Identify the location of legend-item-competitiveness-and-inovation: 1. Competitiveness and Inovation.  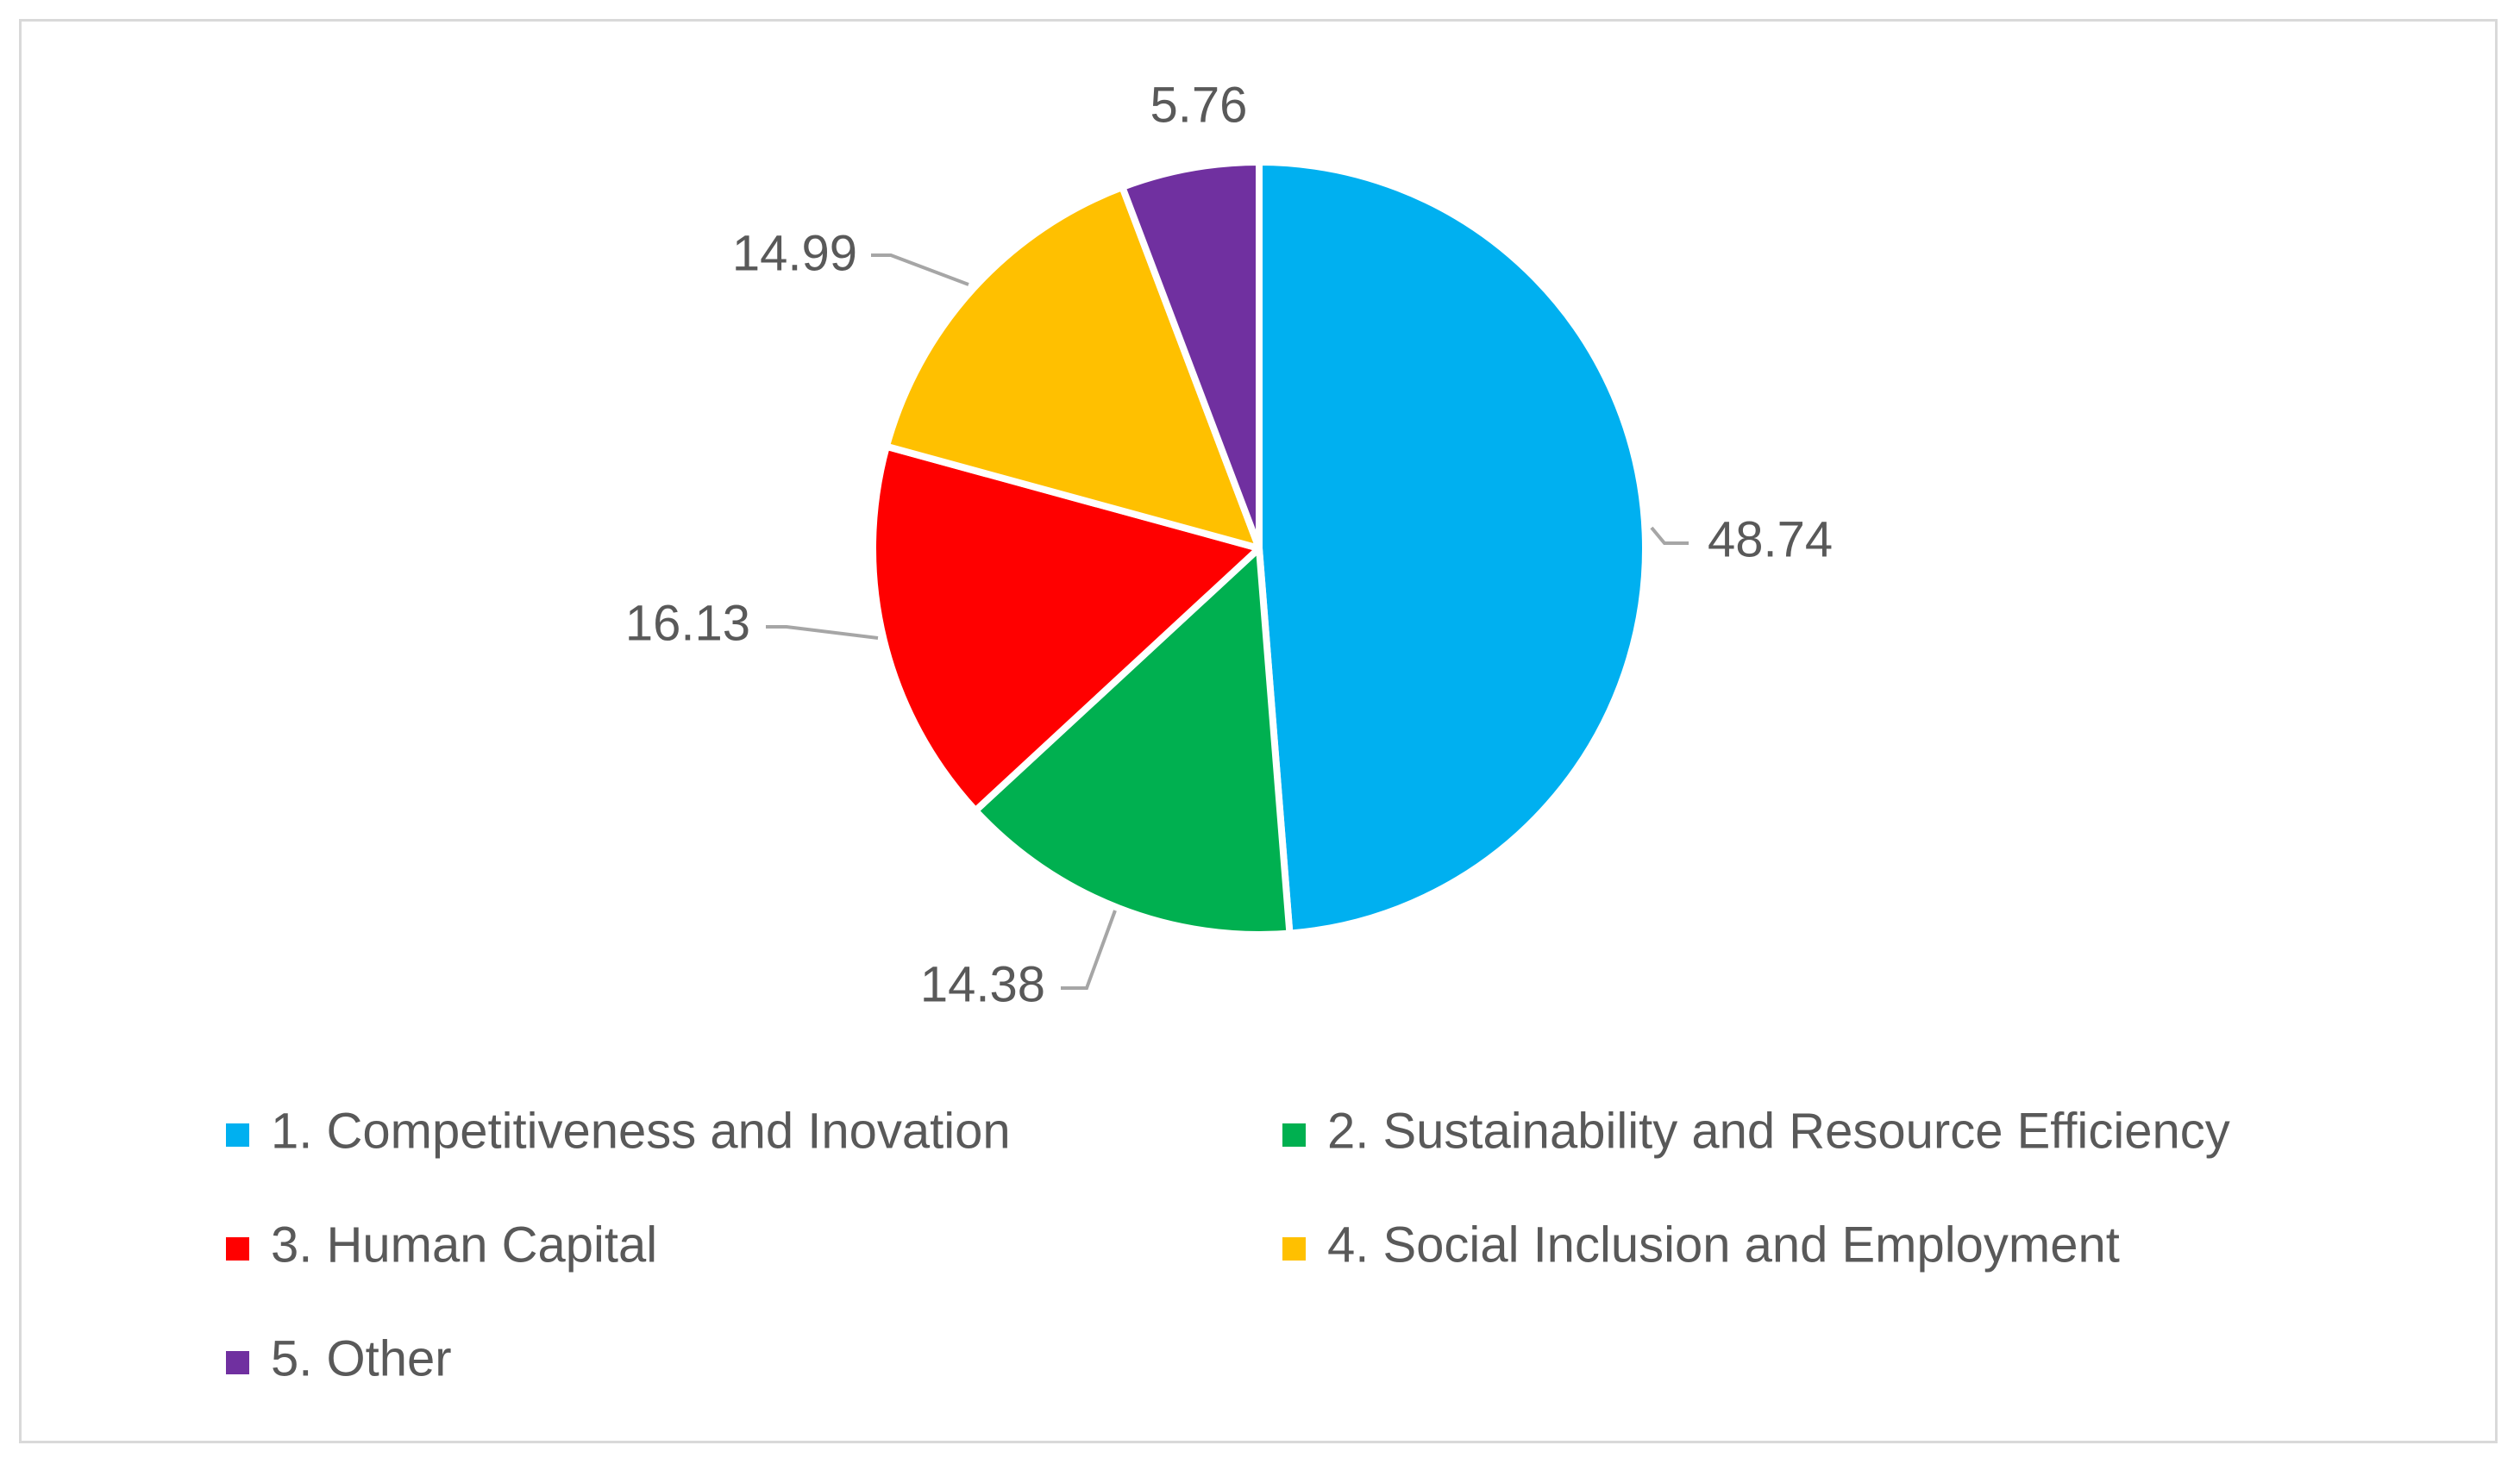
(619, 1131).